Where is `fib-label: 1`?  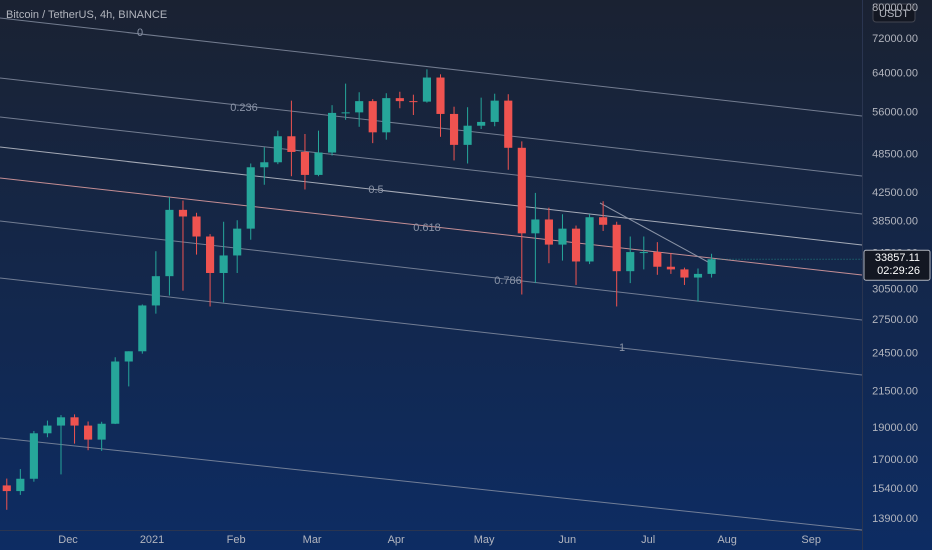 fib-label: 1 is located at coordinates (622, 348).